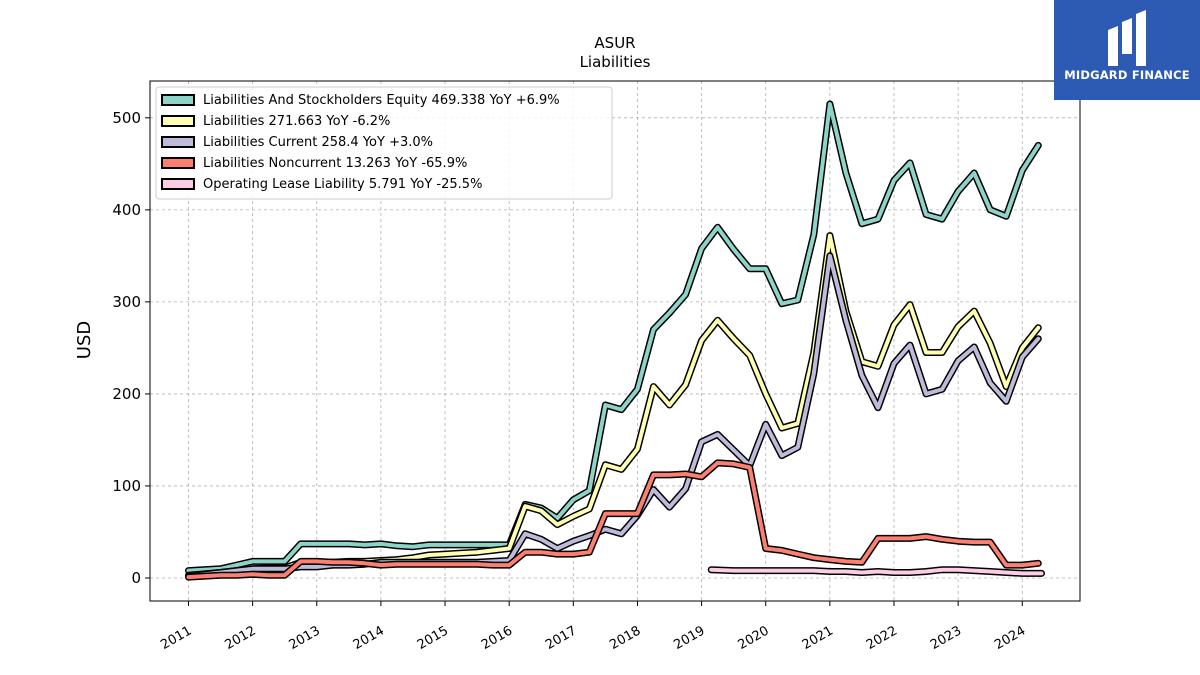  I want to click on brand-name: MIDGARD FINANCE, so click(1127, 75).